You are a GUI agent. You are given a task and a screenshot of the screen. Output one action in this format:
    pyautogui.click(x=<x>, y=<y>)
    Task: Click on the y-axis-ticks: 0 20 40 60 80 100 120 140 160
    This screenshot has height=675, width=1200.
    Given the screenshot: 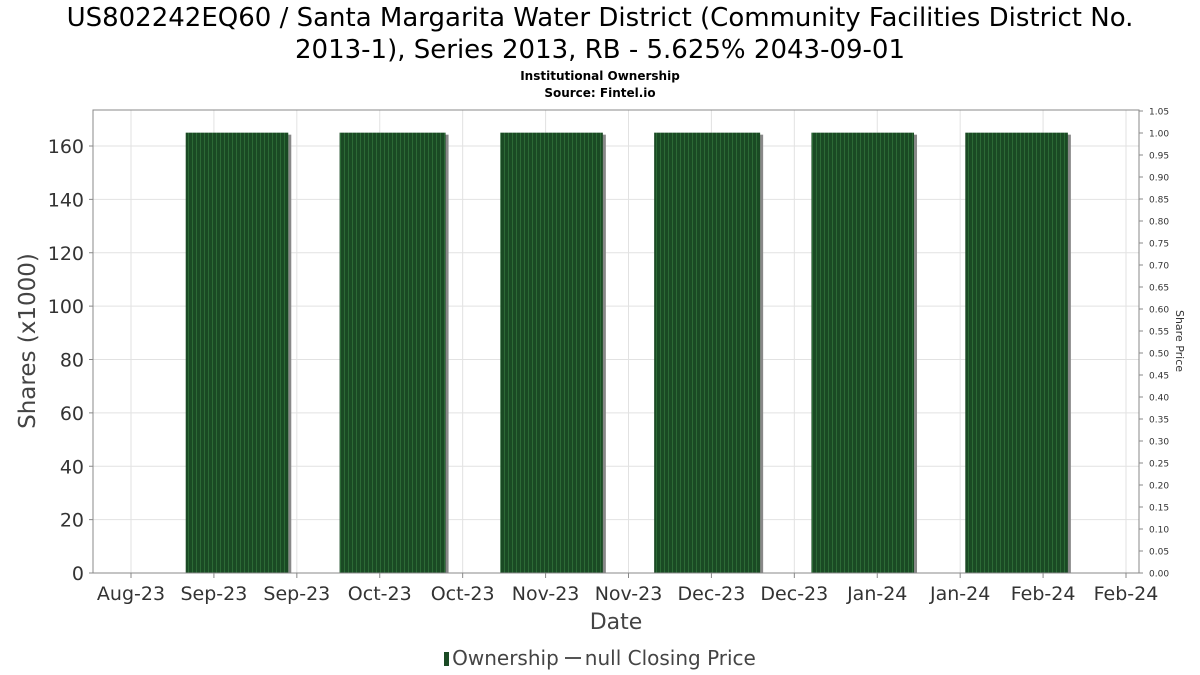 What is the action you would take?
    pyautogui.click(x=70, y=360)
    